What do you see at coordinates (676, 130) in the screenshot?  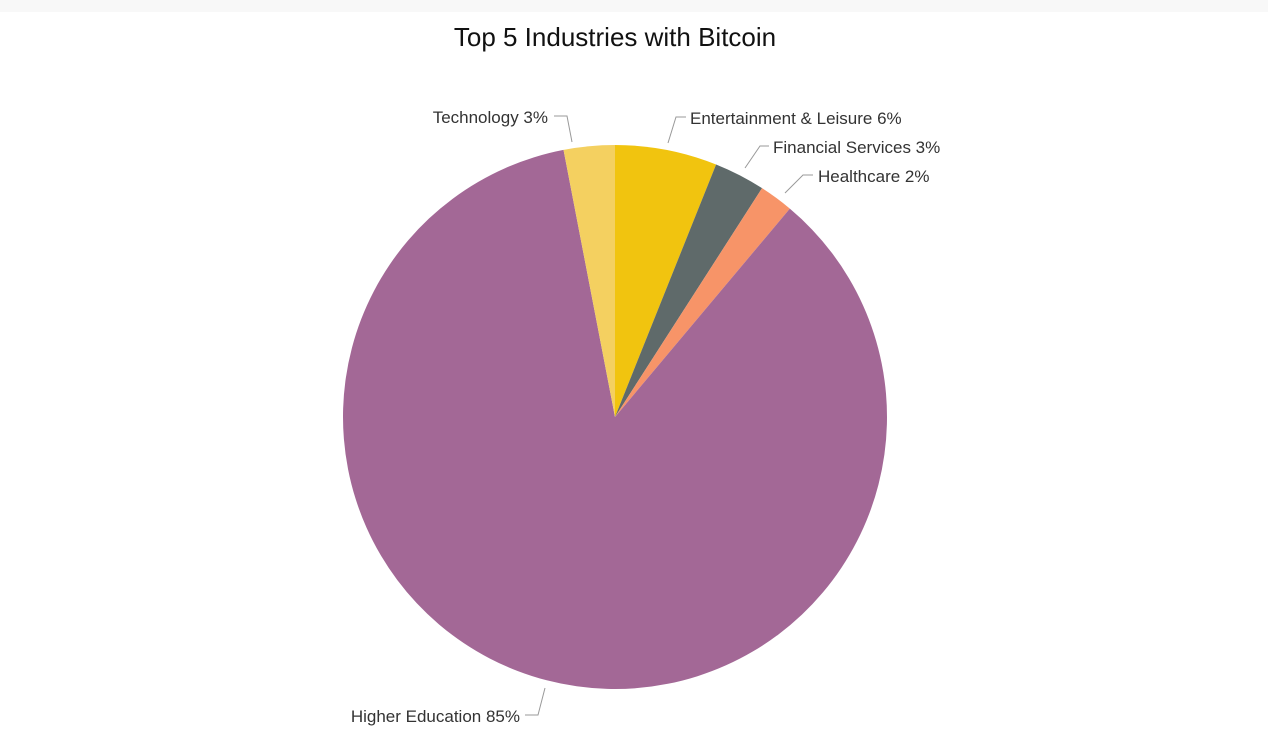 I see `leader-line-entertainment-leisure` at bounding box center [676, 130].